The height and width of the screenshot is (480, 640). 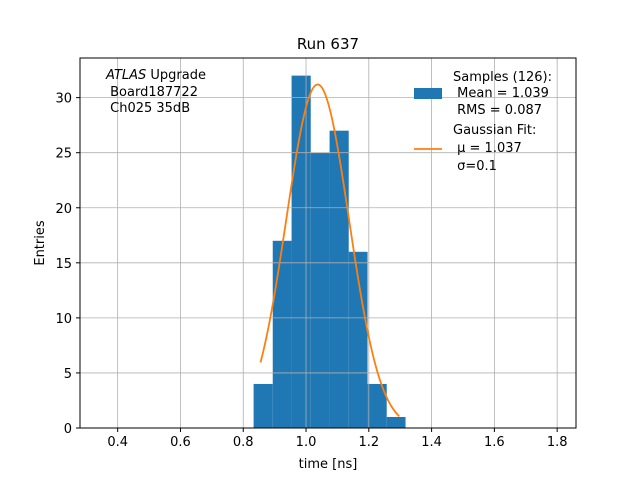 I want to click on annotation-line-3: Ch025 35dB, so click(x=148, y=108).